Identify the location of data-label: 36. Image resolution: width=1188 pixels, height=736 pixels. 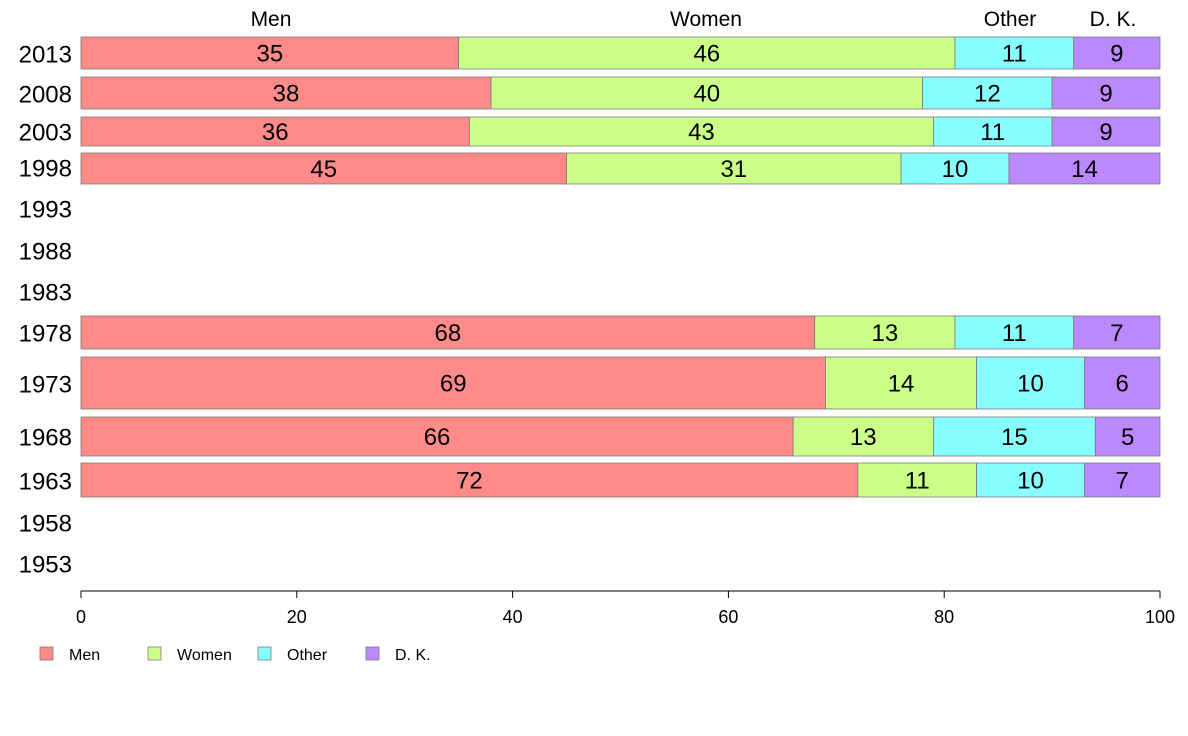
(275, 132).